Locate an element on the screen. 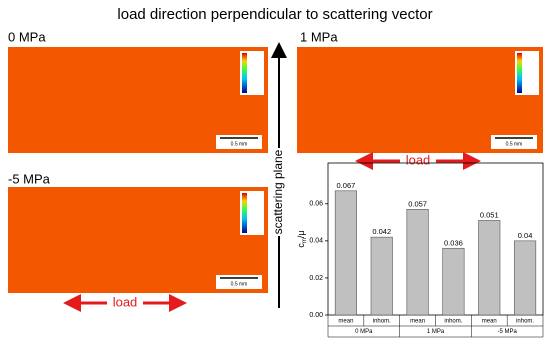  y-tick-label: 0.00 is located at coordinates (316, 315).